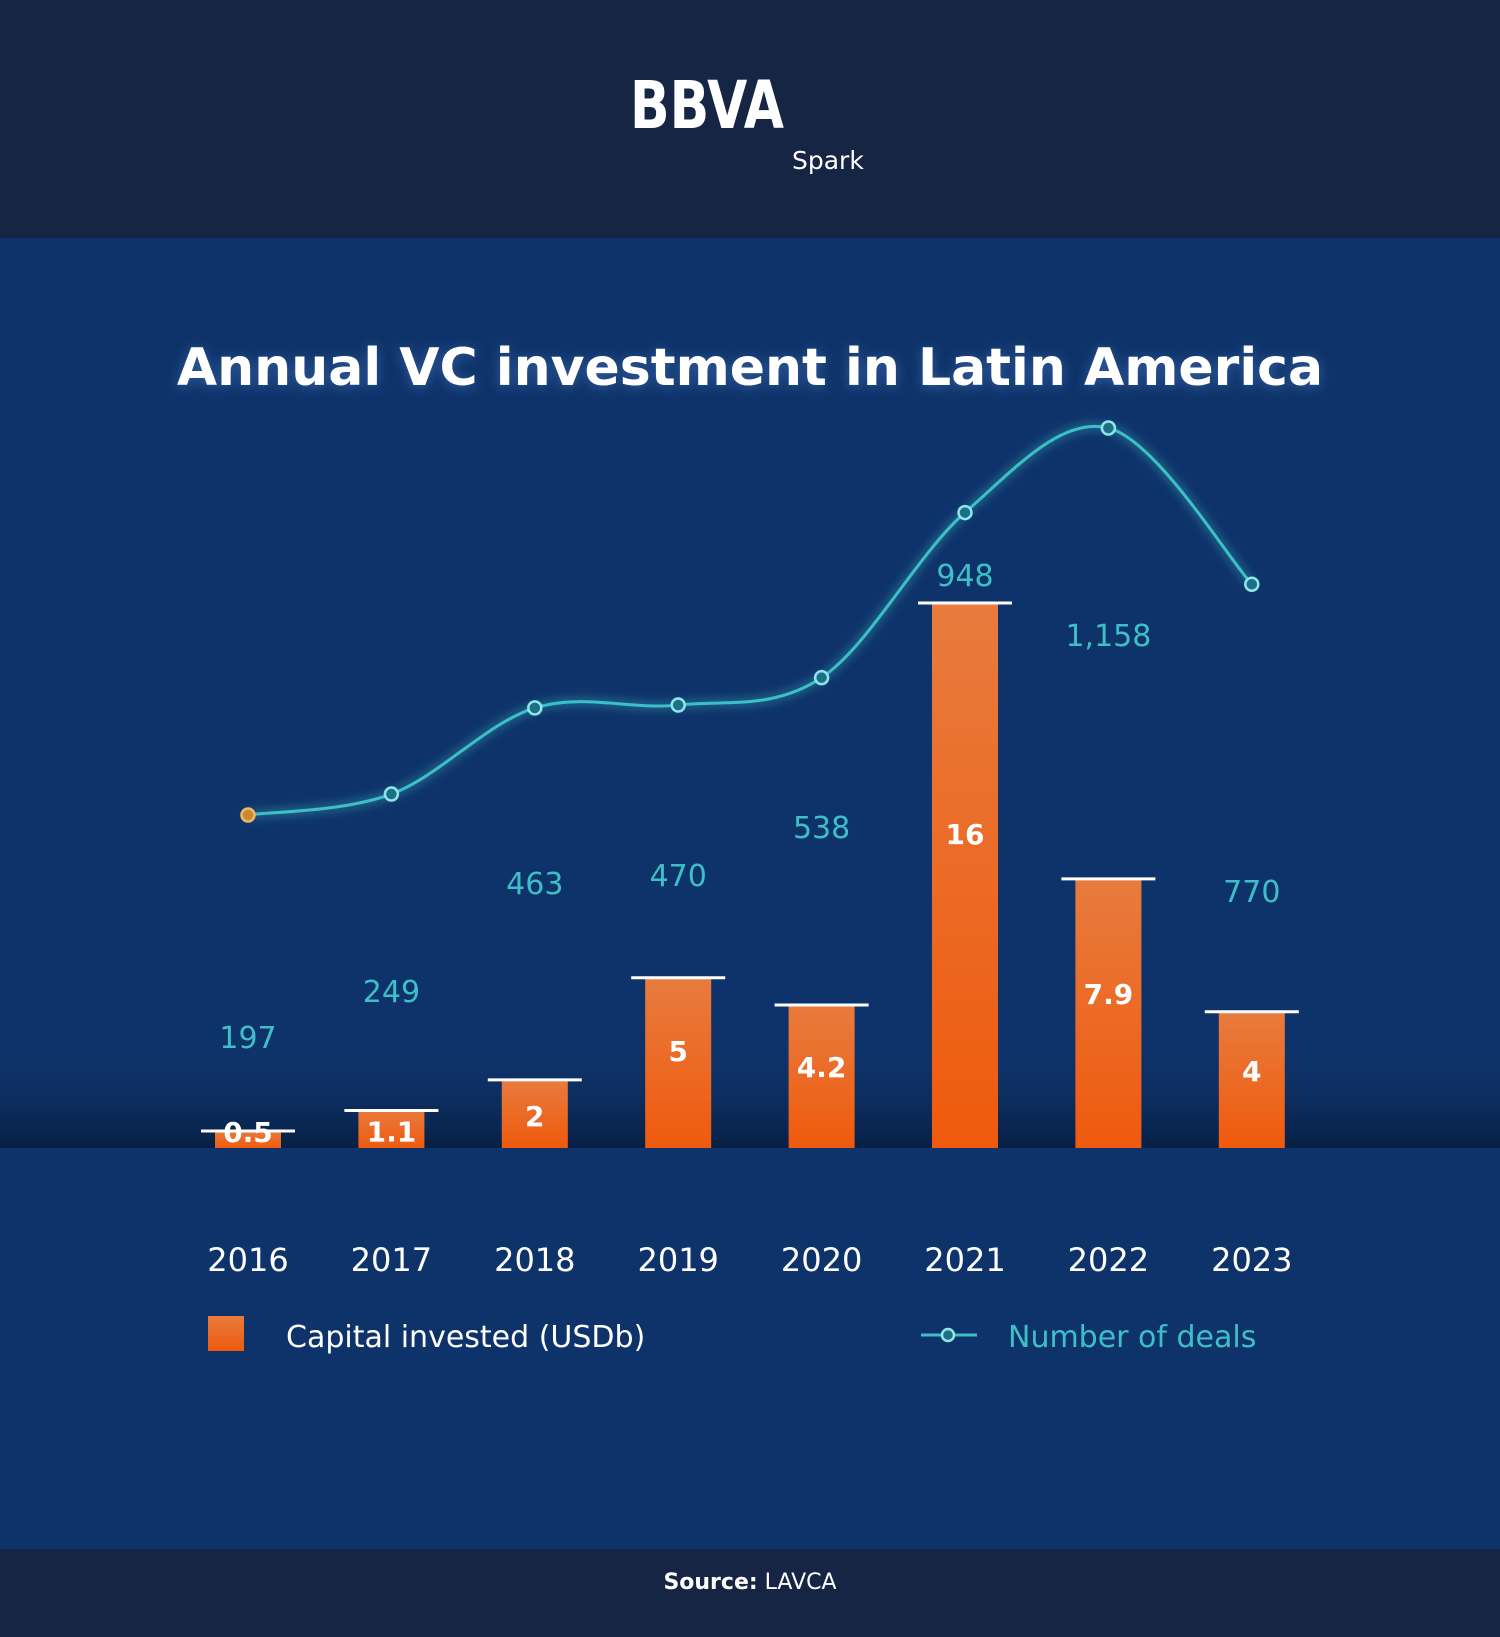  What do you see at coordinates (677, 1051) in the screenshot?
I see `bar-value-label: 5` at bounding box center [677, 1051].